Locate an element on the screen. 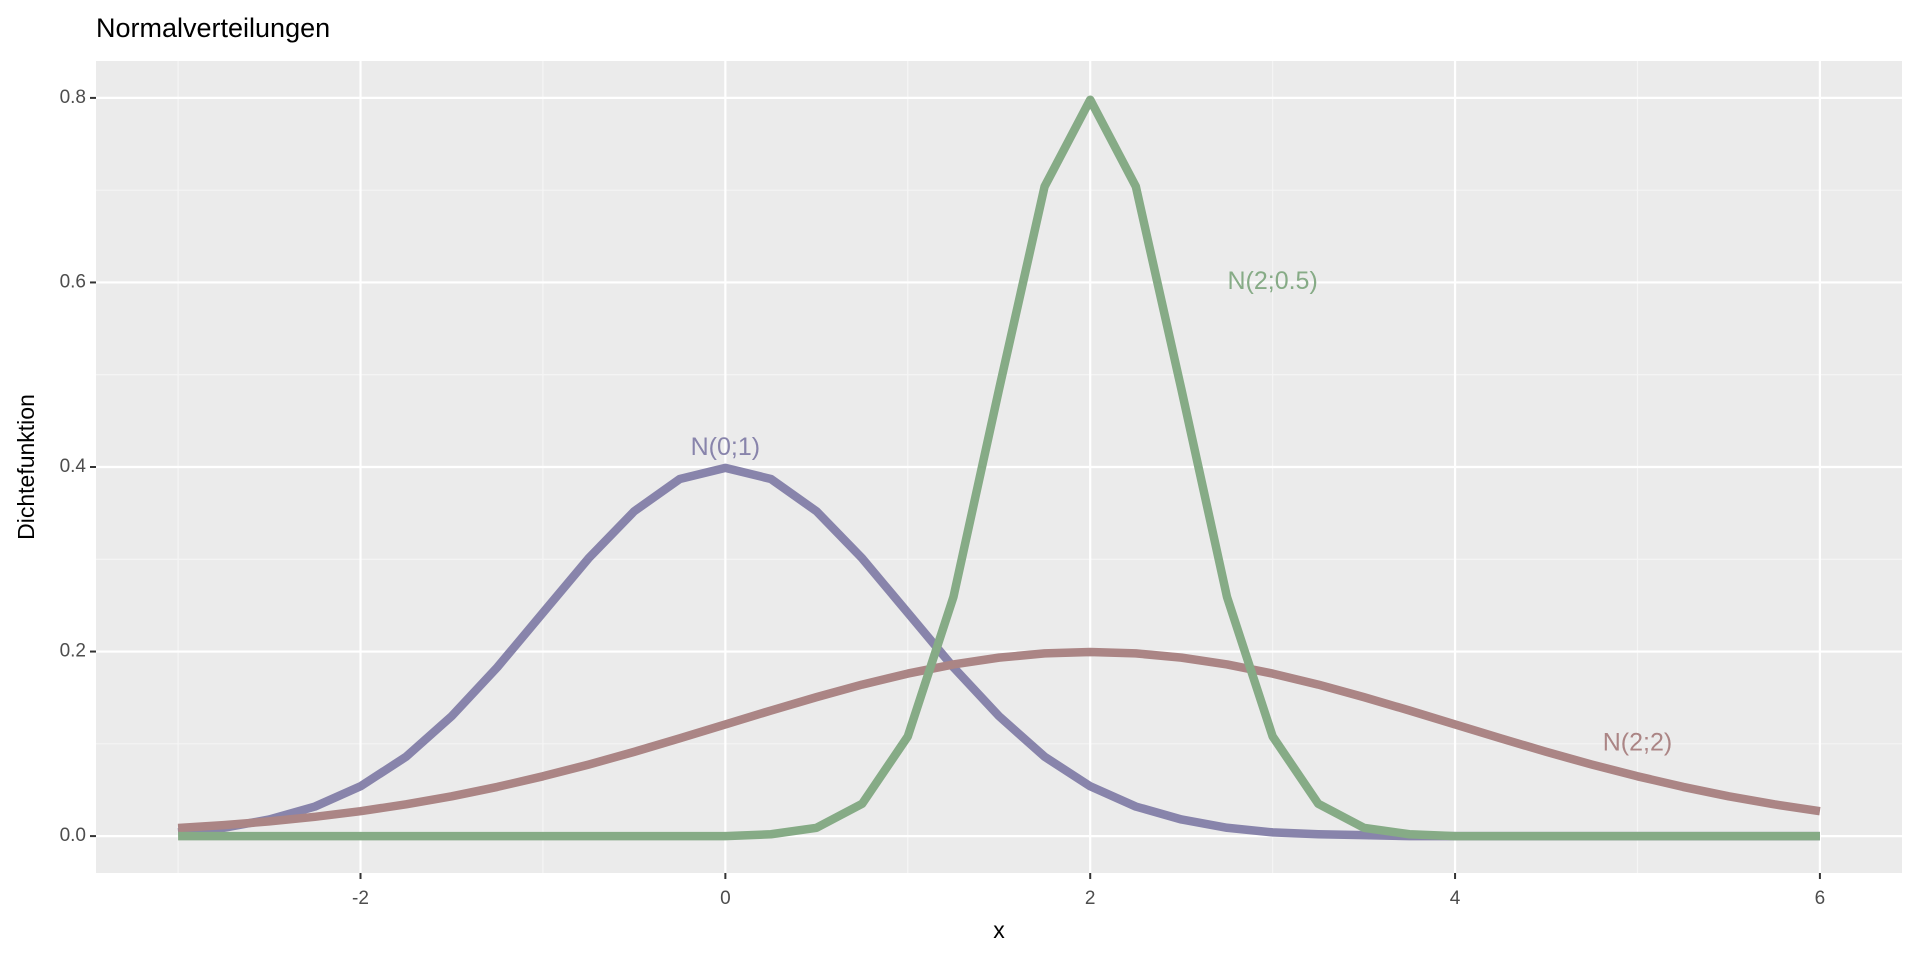  x-tick-label: 6 is located at coordinates (1820, 898).